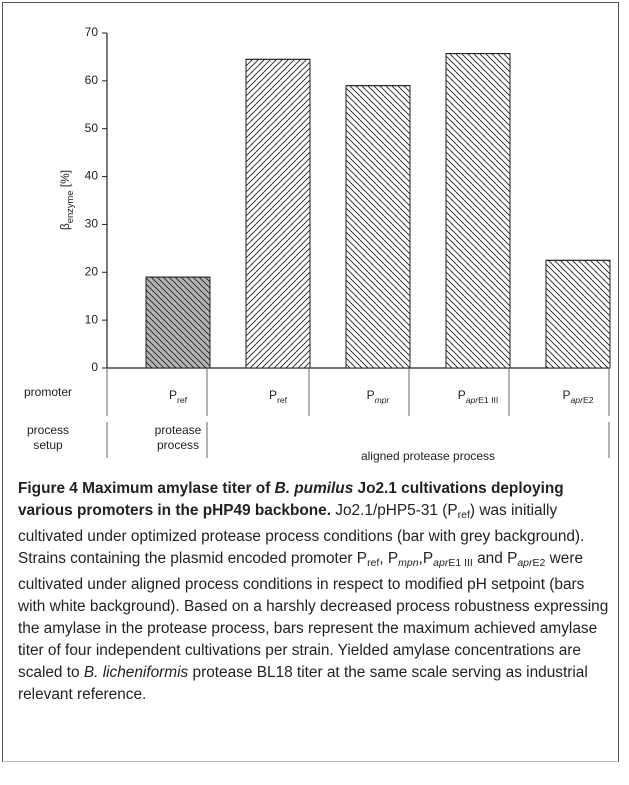 The image size is (629, 785). Describe the element at coordinates (383, 400) in the screenshot. I see `label-part: mpr` at that location.